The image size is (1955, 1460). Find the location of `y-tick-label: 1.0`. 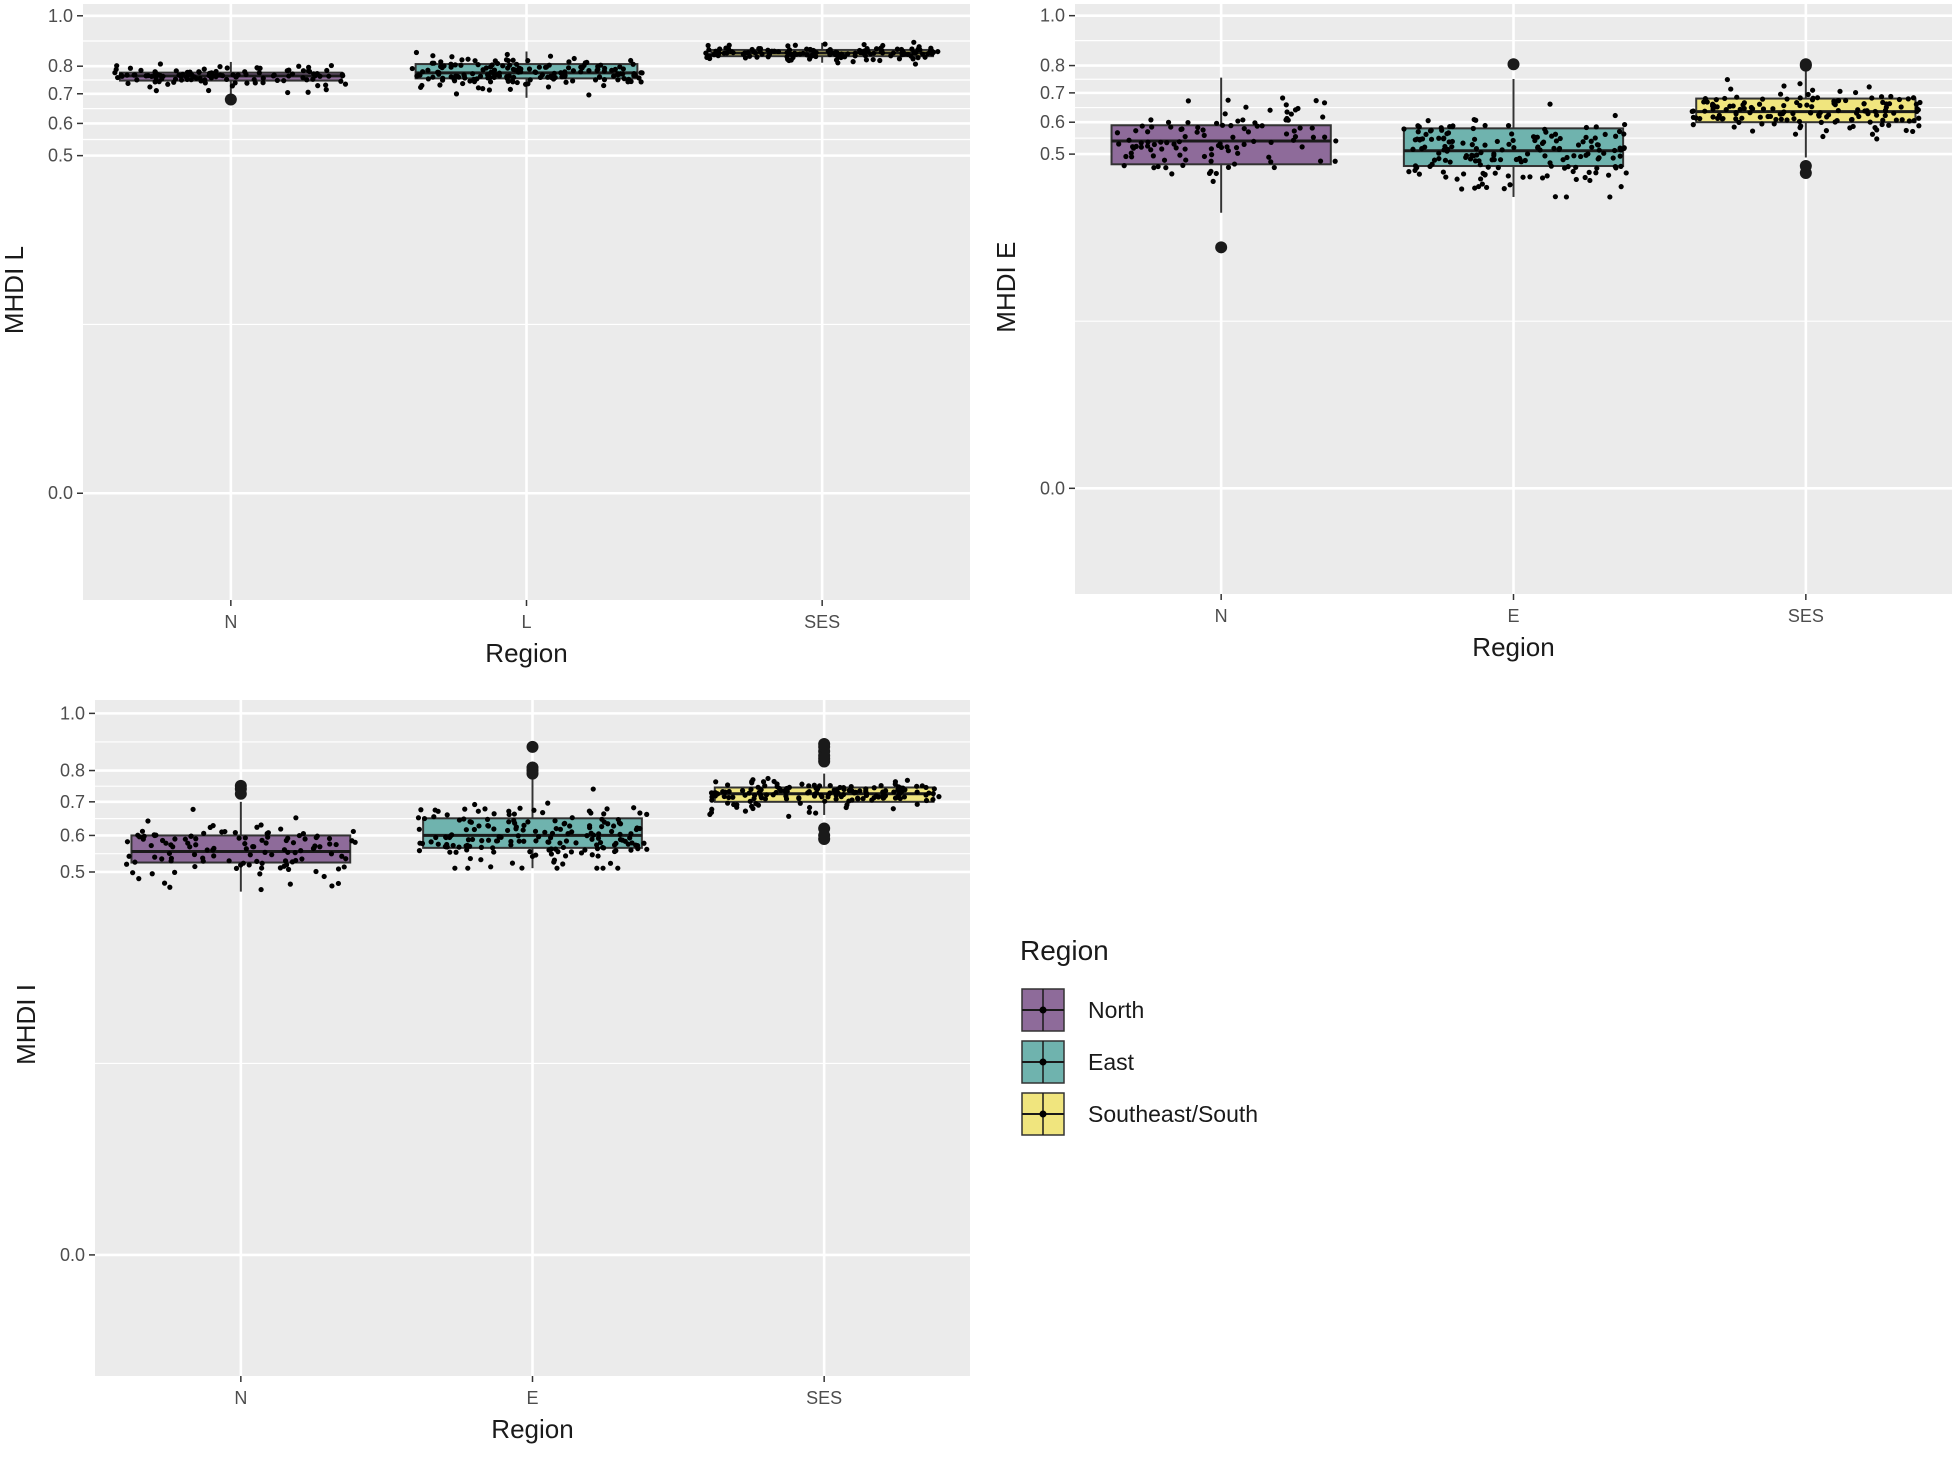

y-tick-label: 1.0 is located at coordinates (1052, 16).